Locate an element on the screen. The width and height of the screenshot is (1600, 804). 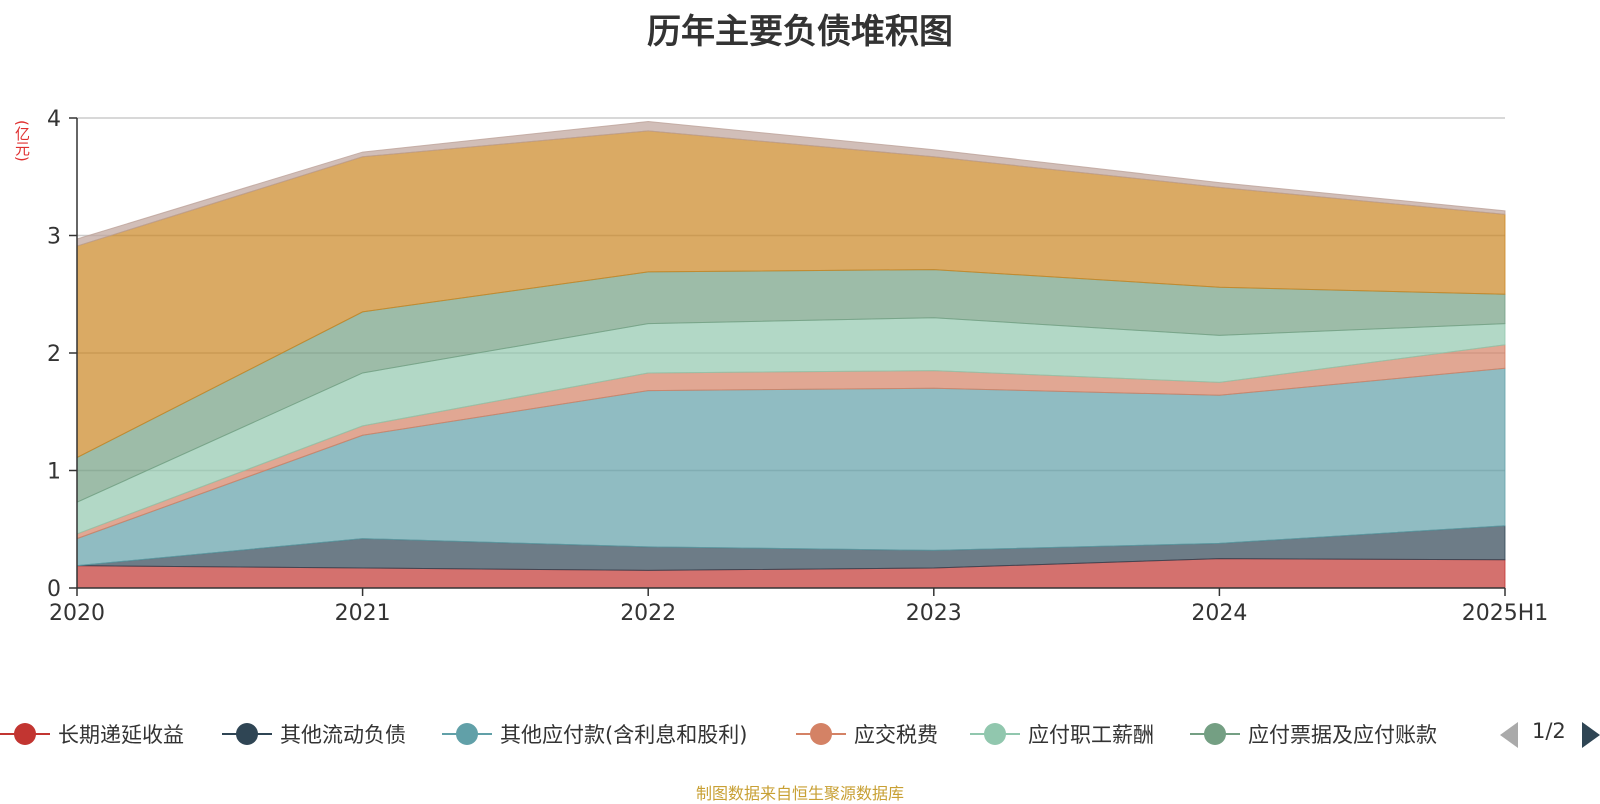
legend-label: 其他流动负债 is located at coordinates (343, 735).